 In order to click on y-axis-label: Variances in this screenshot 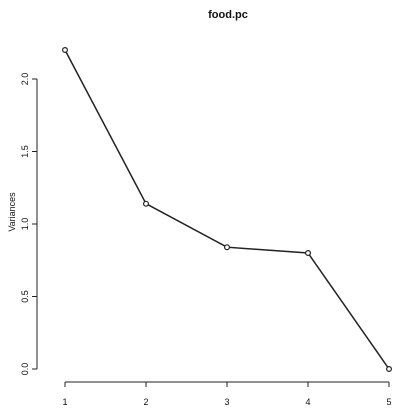, I will do `click(12, 212)`.